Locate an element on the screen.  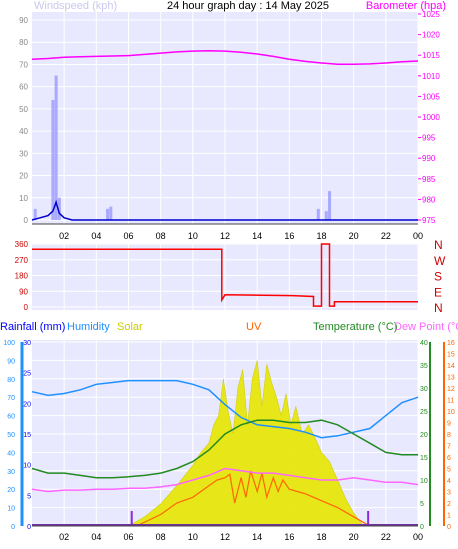
barometer-tick-label: 1000 is located at coordinates (431, 117).